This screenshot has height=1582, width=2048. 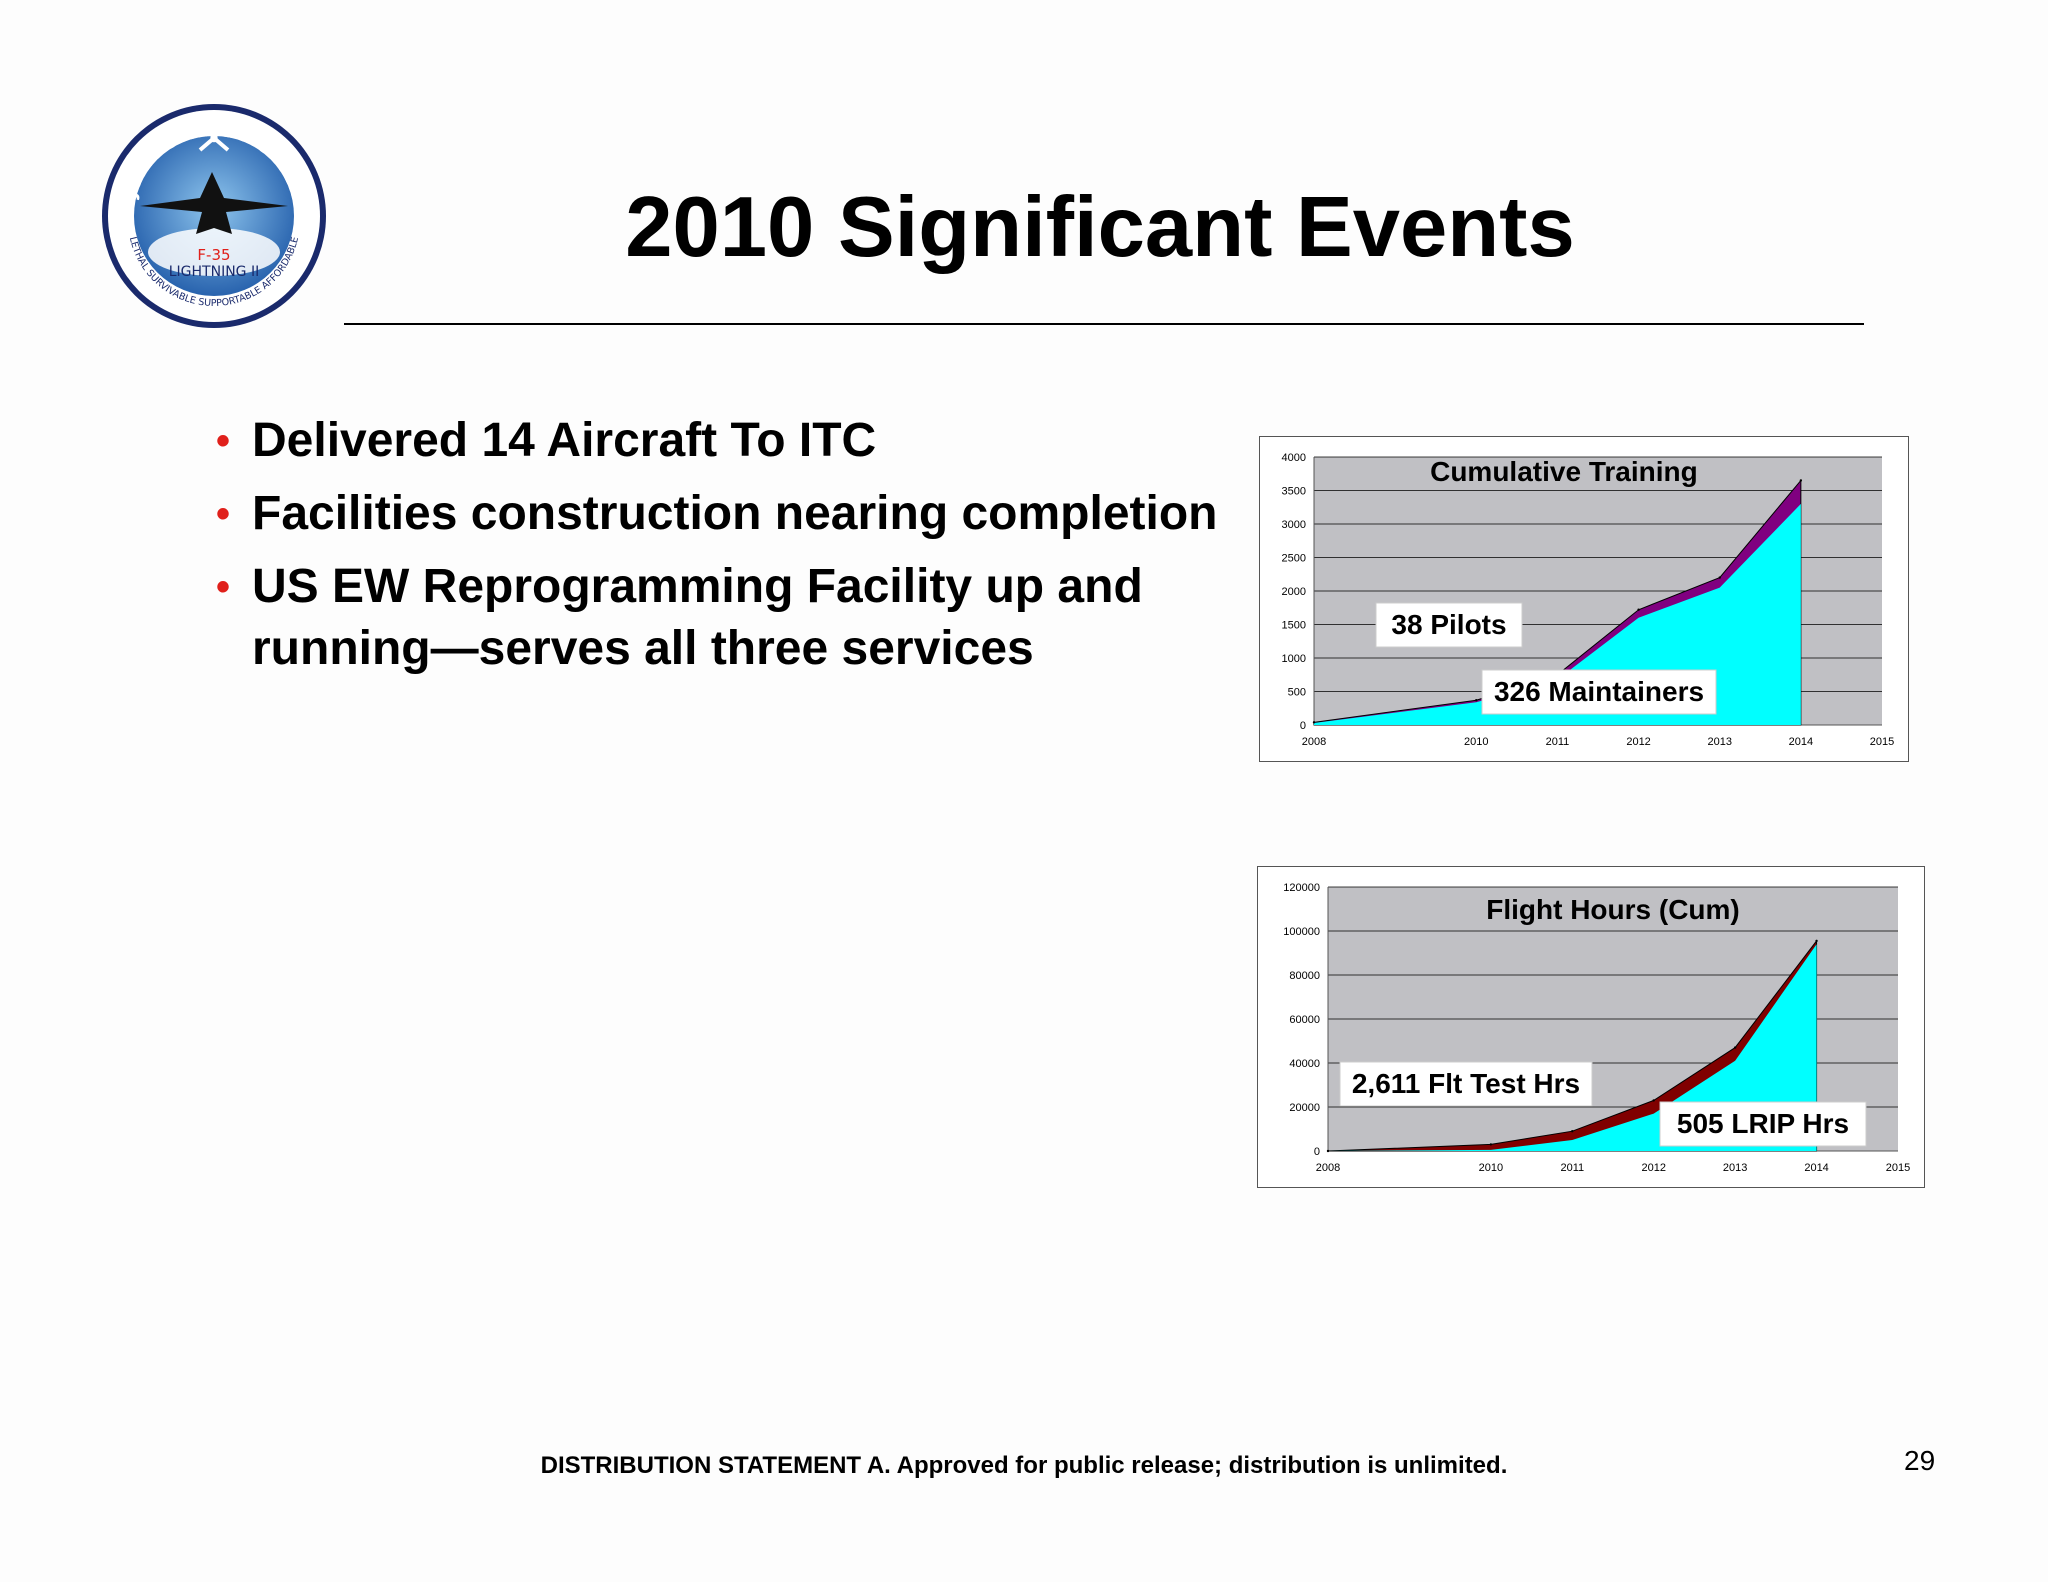 I want to click on y-tick-label: 40000, so click(x=1304, y=1064).